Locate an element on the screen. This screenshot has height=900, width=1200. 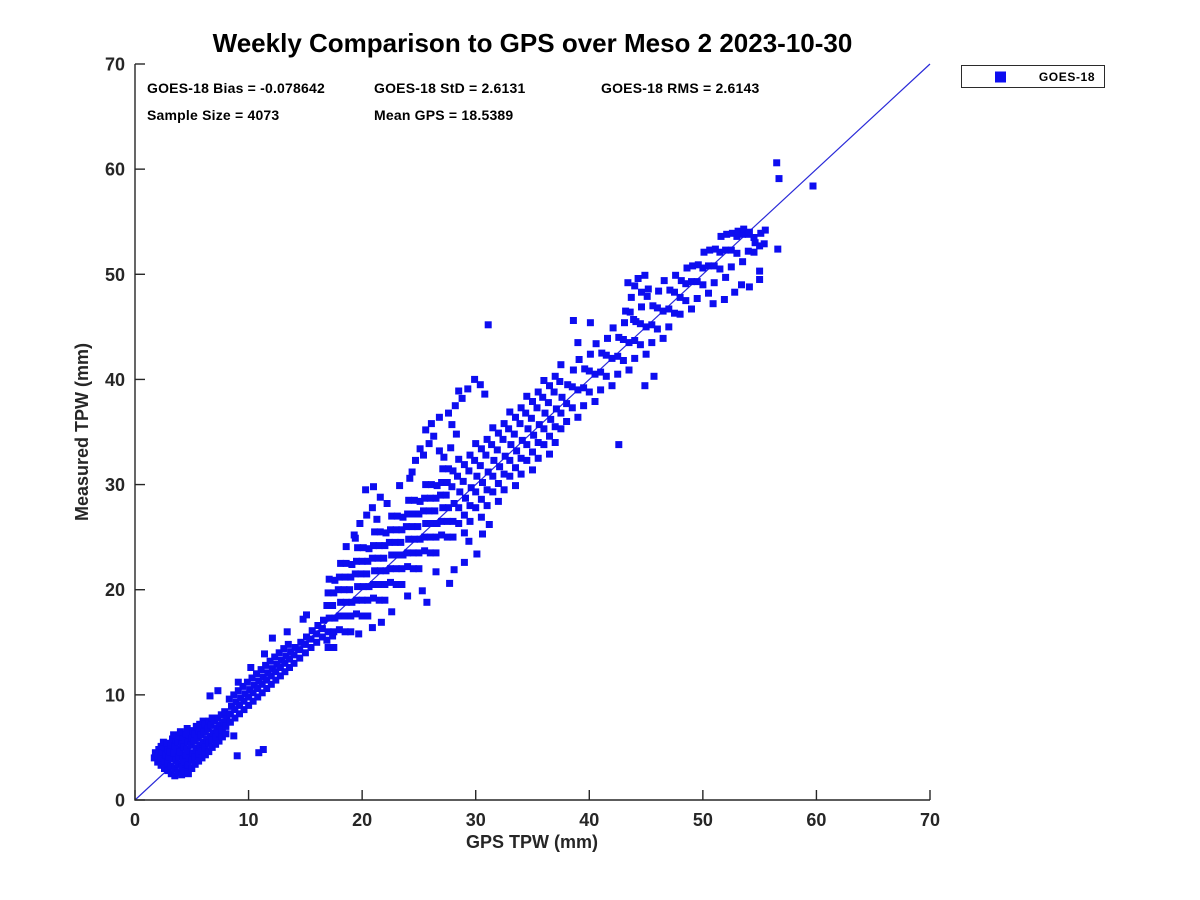
y-tick-label: 60 is located at coordinates (115, 170).